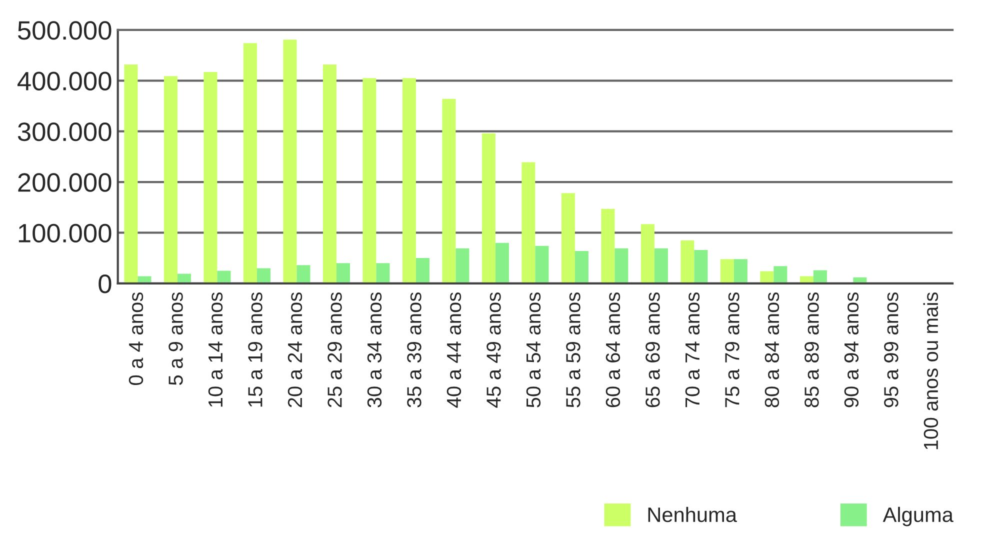 This screenshot has height=545, width=982. What do you see at coordinates (692, 514) in the screenshot?
I see `legend-label: Nenhuma` at bounding box center [692, 514].